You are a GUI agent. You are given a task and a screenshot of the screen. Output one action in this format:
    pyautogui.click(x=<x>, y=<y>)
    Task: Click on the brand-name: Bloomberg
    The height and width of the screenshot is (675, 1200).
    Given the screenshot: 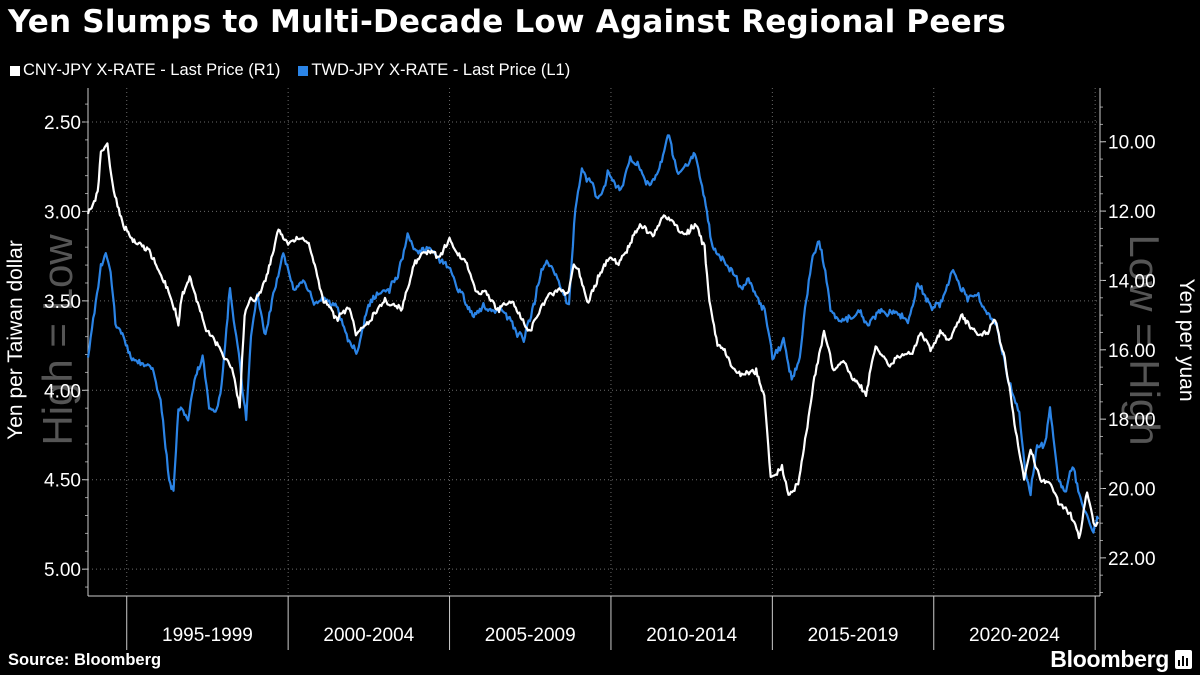 What is the action you would take?
    pyautogui.click(x=1109, y=659)
    